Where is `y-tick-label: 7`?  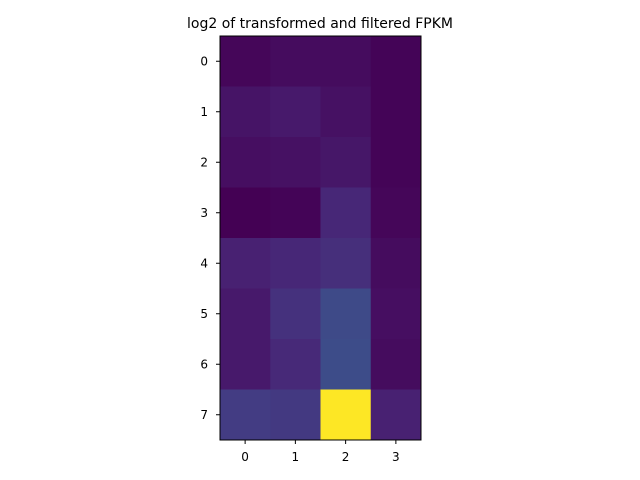 y-tick-label: 7 is located at coordinates (204, 415).